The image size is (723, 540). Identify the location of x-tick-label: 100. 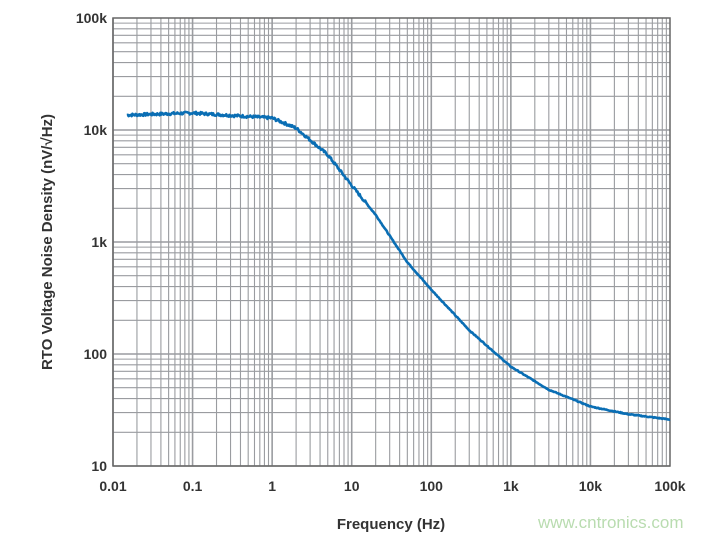
(432, 486).